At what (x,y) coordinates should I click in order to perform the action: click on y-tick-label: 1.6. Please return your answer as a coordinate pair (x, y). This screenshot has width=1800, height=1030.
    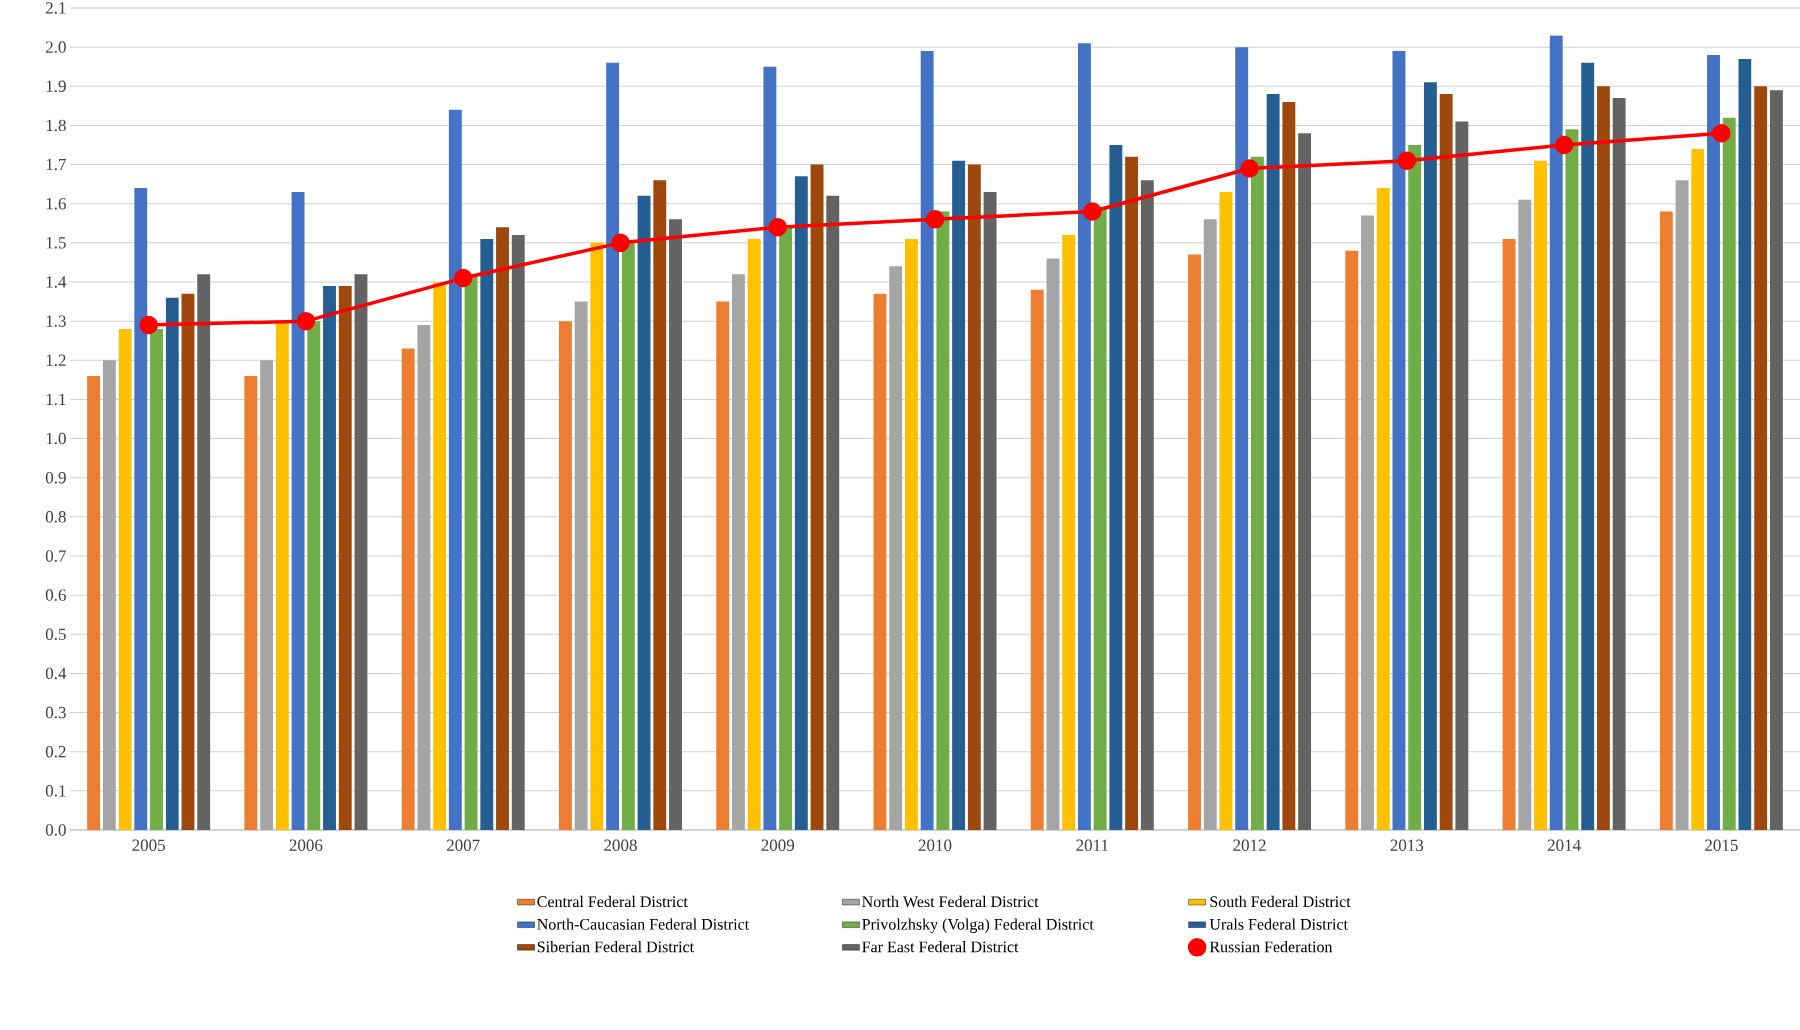
    Looking at the image, I should click on (56, 203).